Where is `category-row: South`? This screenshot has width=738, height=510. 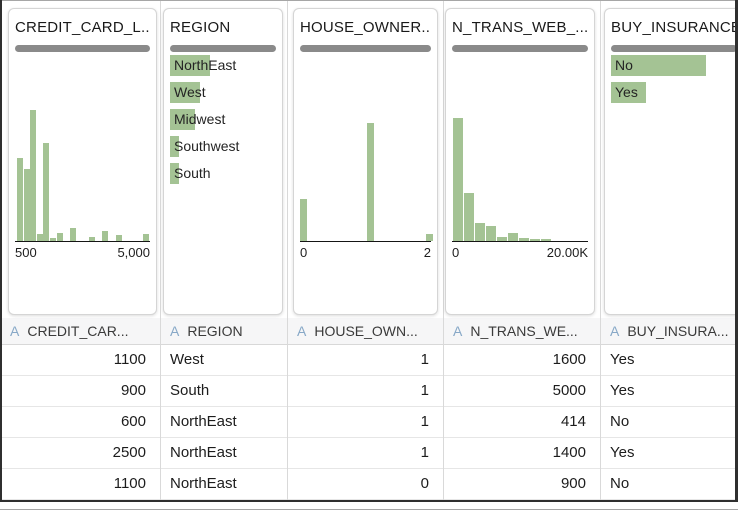
category-row: South is located at coordinates (226, 173).